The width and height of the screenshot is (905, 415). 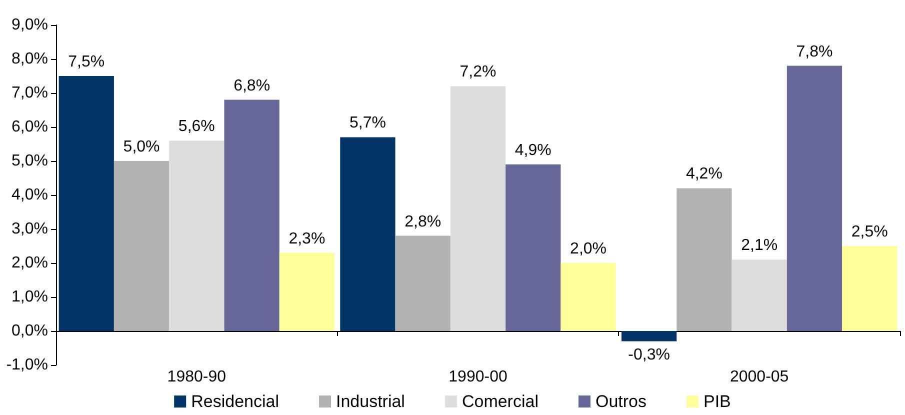 I want to click on data-label: 7,2%, so click(x=478, y=72).